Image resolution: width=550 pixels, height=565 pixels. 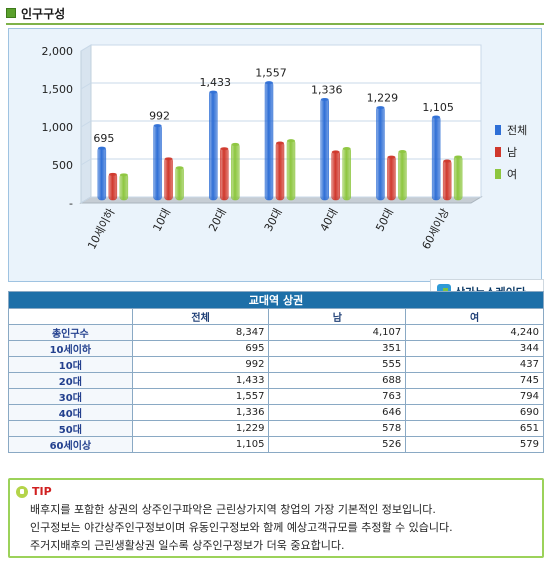 I want to click on legend-swatch-female, so click(x=498, y=174).